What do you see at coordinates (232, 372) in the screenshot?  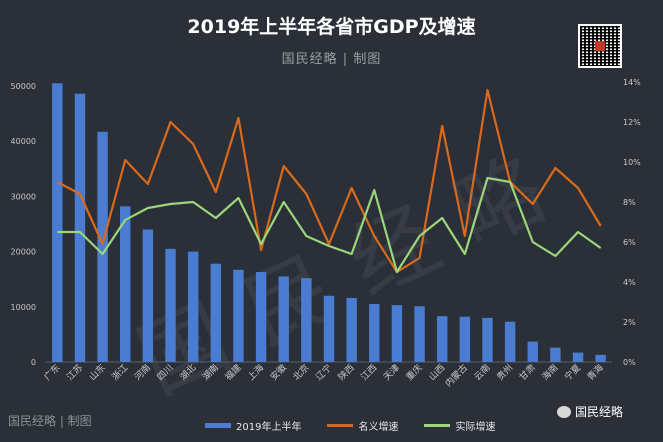 I see `category-tick-label: 福建` at bounding box center [232, 372].